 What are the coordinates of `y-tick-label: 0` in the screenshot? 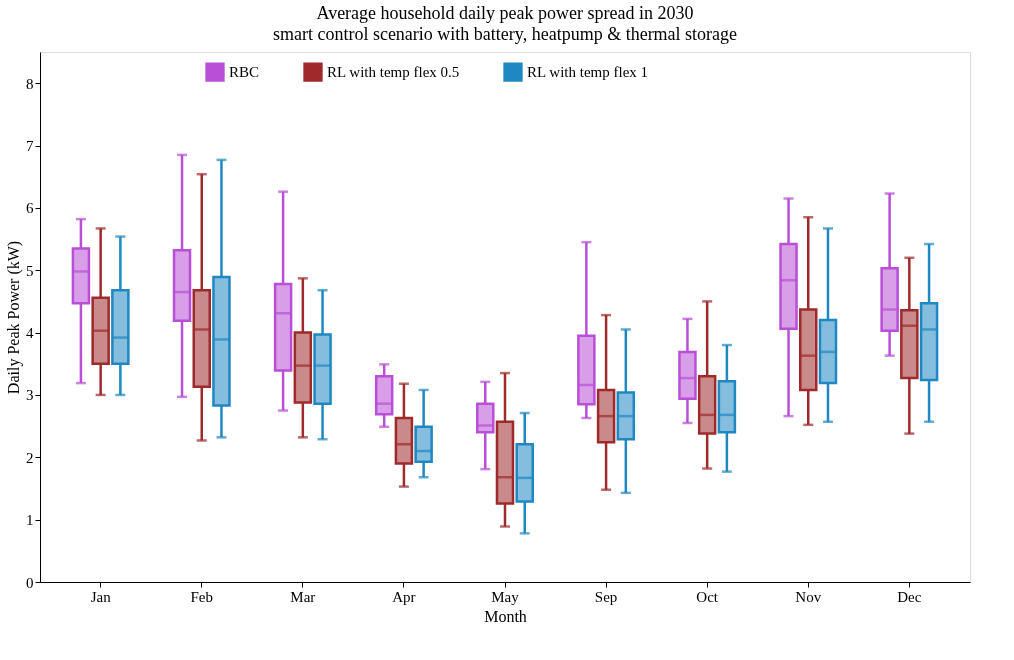 It's located at (30, 582).